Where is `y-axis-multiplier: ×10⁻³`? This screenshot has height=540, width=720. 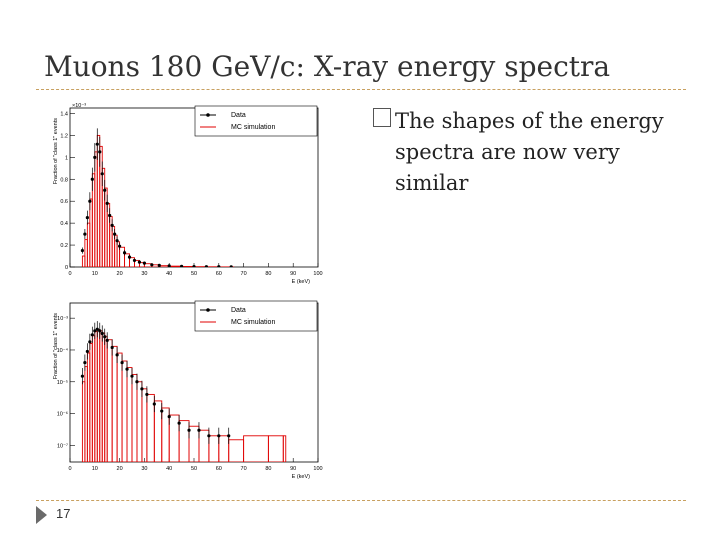 y-axis-multiplier: ×10⁻³ is located at coordinates (79, 106).